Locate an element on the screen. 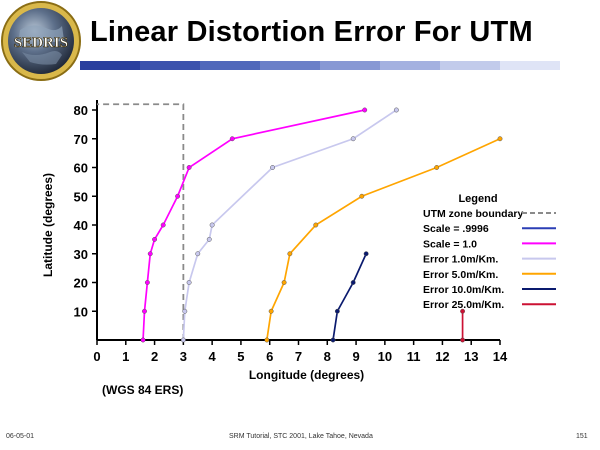  y-tick-label: 10 is located at coordinates (81, 311).